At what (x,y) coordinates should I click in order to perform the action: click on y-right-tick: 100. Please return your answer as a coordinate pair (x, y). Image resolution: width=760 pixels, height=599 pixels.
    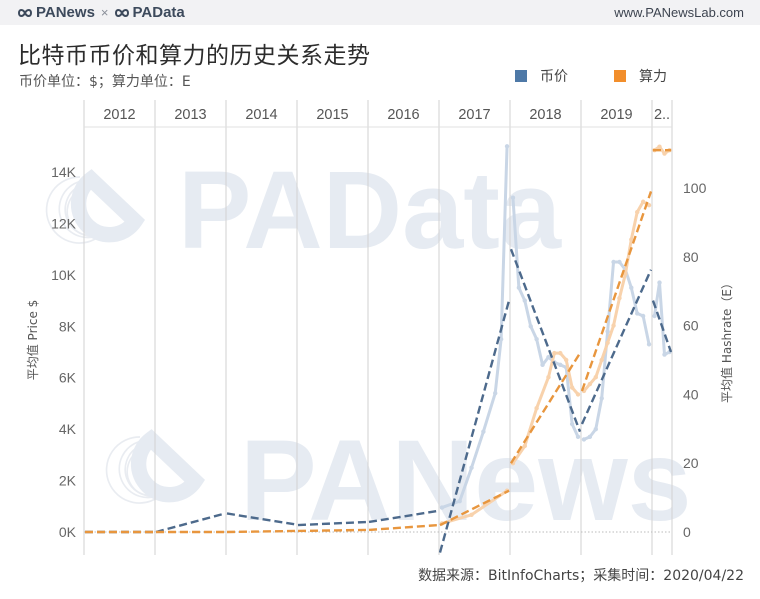
    Looking at the image, I should click on (695, 188).